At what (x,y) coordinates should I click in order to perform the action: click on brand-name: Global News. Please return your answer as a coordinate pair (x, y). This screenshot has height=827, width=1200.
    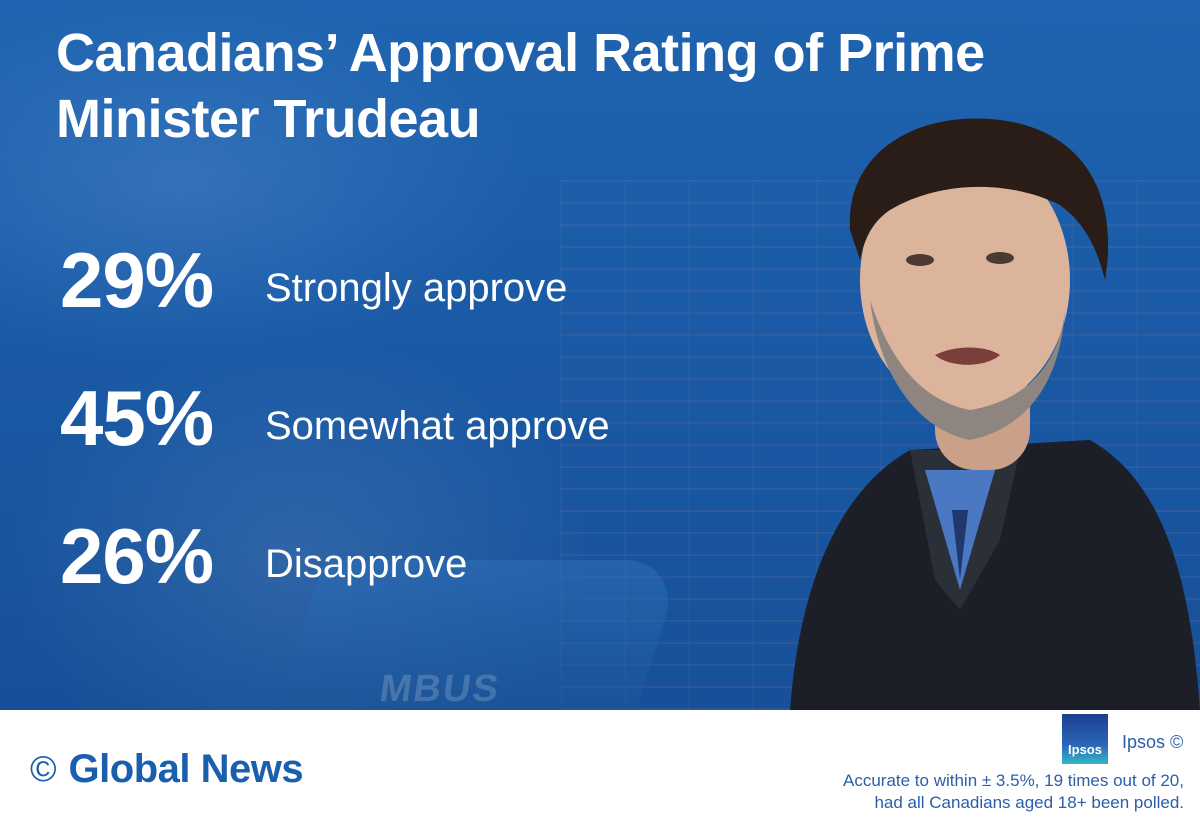
    Looking at the image, I should click on (186, 769).